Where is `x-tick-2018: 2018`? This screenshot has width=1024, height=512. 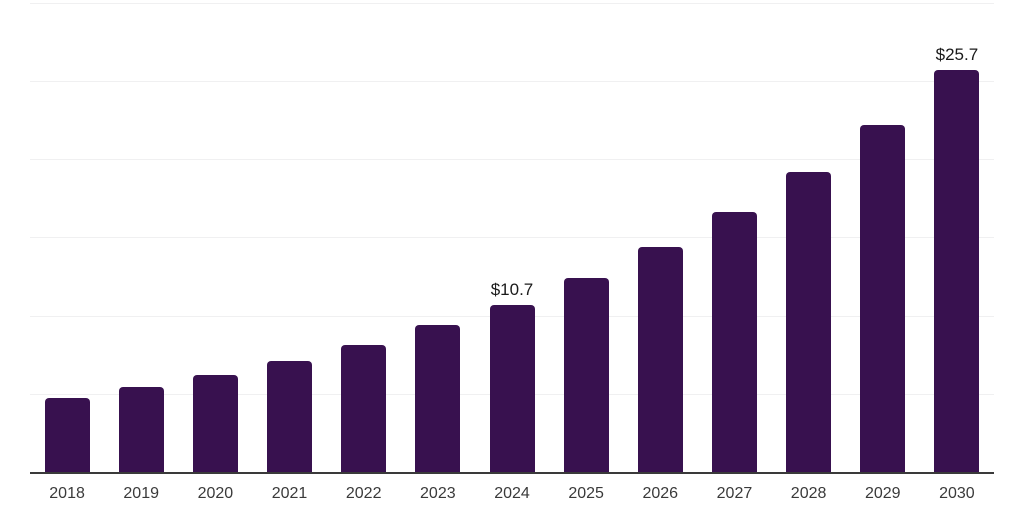 x-tick-2018: 2018 is located at coordinates (67, 493).